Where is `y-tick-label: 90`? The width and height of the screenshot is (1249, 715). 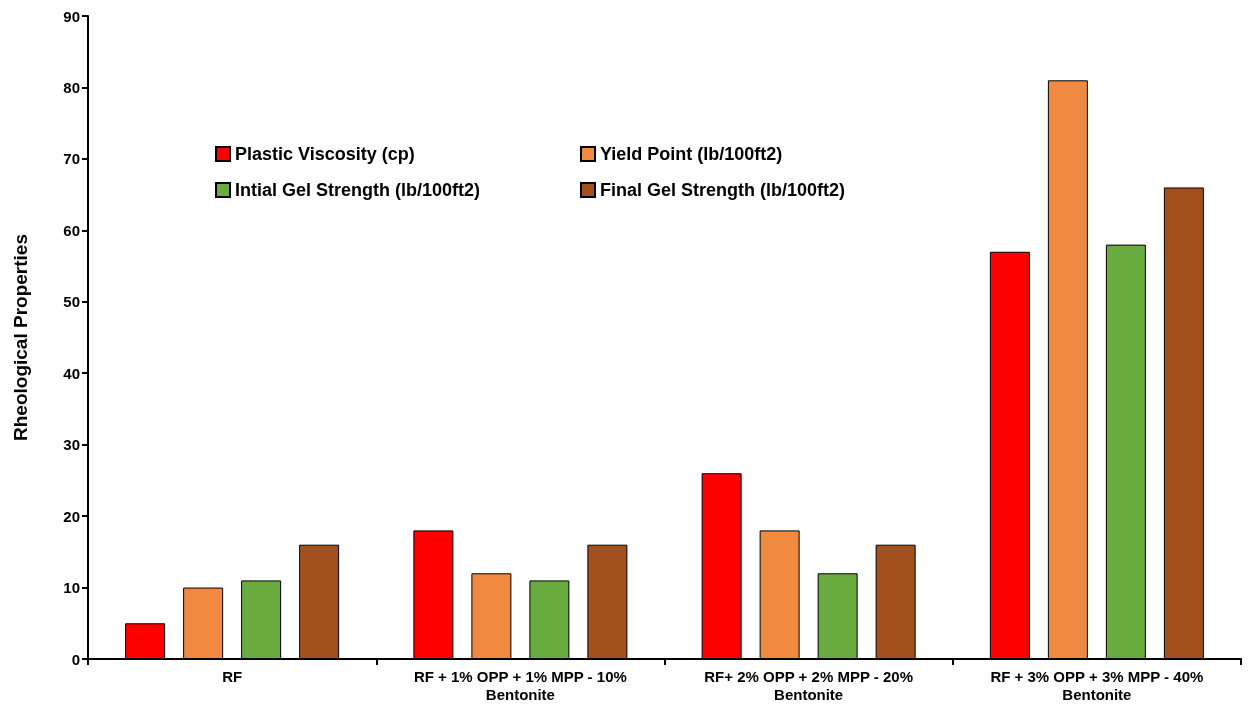
y-tick-label: 90 is located at coordinates (71, 16).